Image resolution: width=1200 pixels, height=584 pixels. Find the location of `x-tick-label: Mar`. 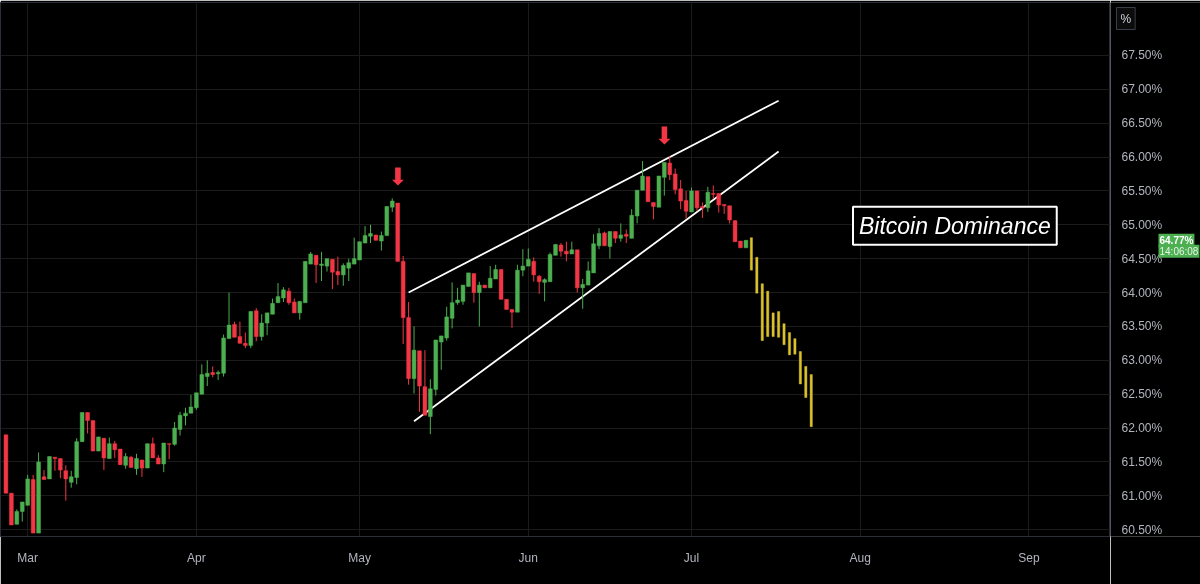

x-tick-label: Mar is located at coordinates (28, 557).